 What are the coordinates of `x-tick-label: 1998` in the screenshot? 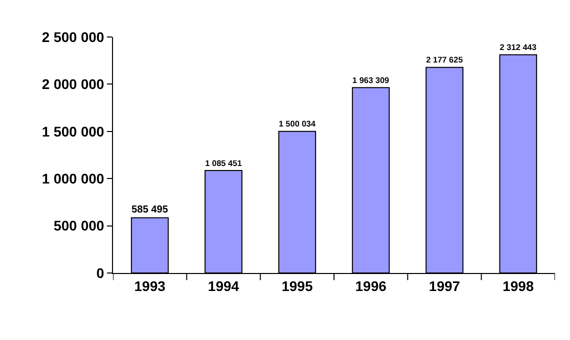 It's located at (518, 286).